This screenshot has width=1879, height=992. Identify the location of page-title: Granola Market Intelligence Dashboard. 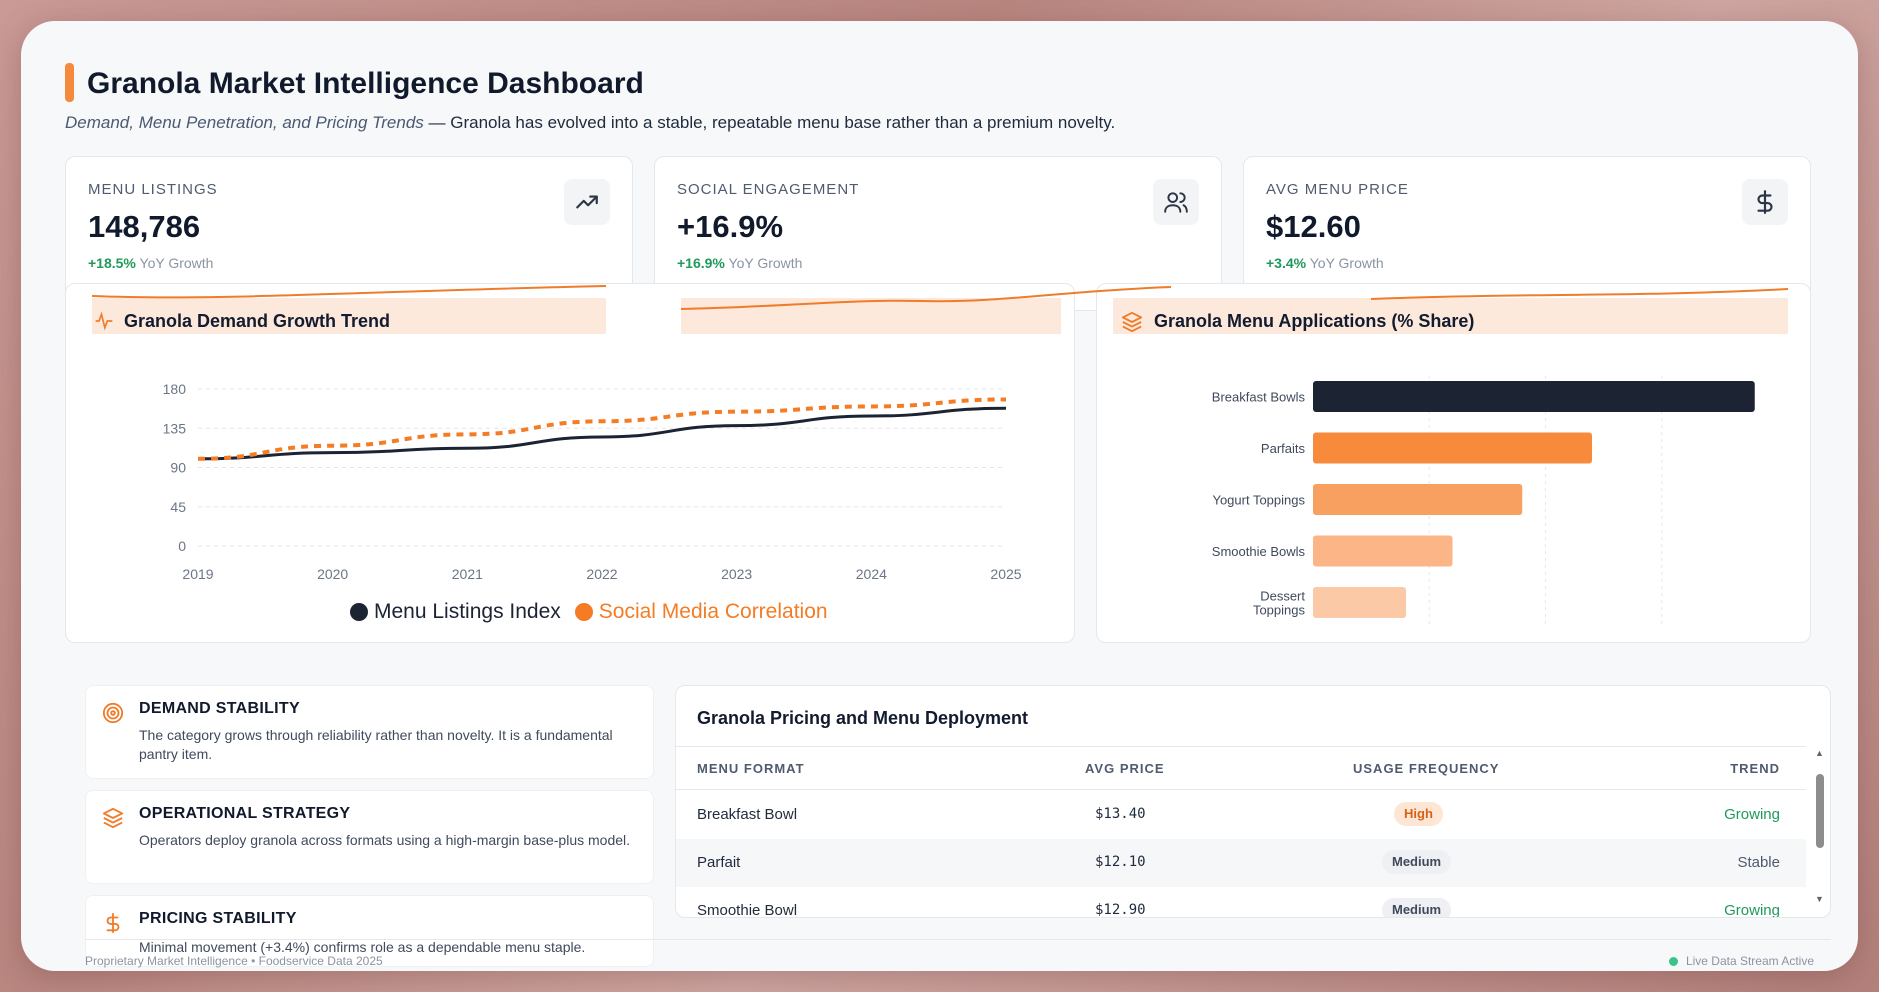
(365, 83).